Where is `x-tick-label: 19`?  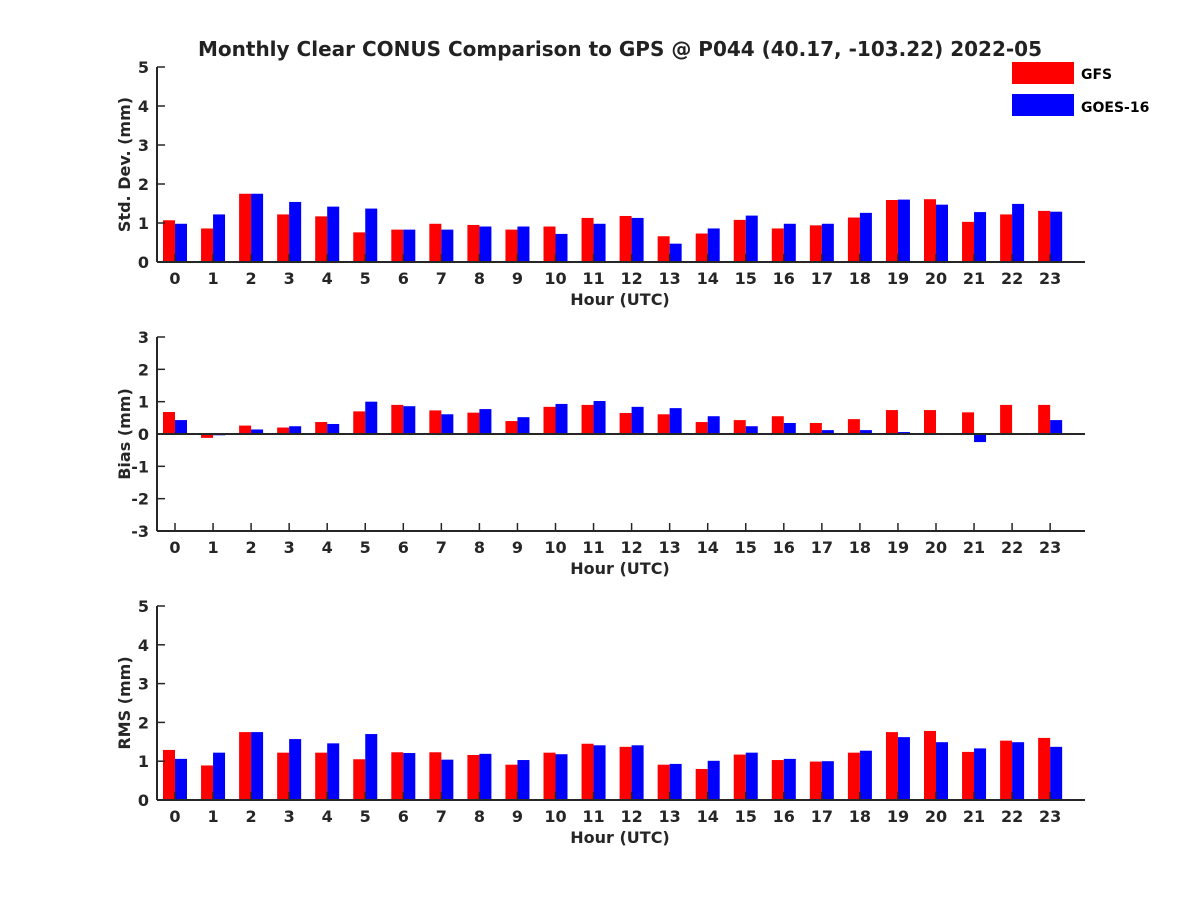 x-tick-label: 19 is located at coordinates (898, 816).